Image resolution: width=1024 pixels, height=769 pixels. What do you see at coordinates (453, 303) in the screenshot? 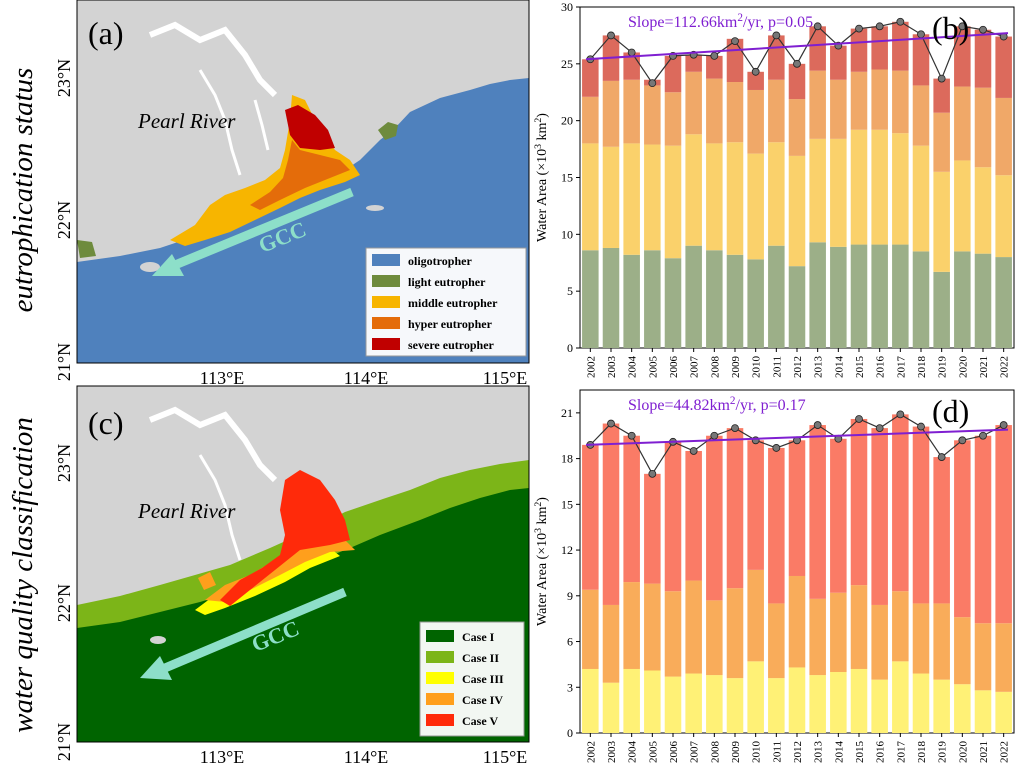
I see `legend-label: middle eutropher` at bounding box center [453, 303].